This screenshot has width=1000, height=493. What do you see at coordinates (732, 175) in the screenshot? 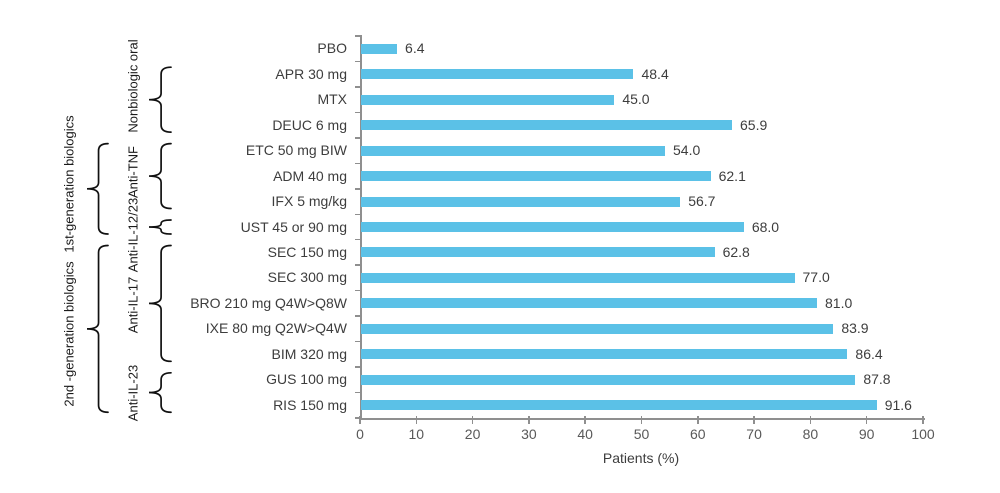
I see `value-label: 62.1` at bounding box center [732, 175].